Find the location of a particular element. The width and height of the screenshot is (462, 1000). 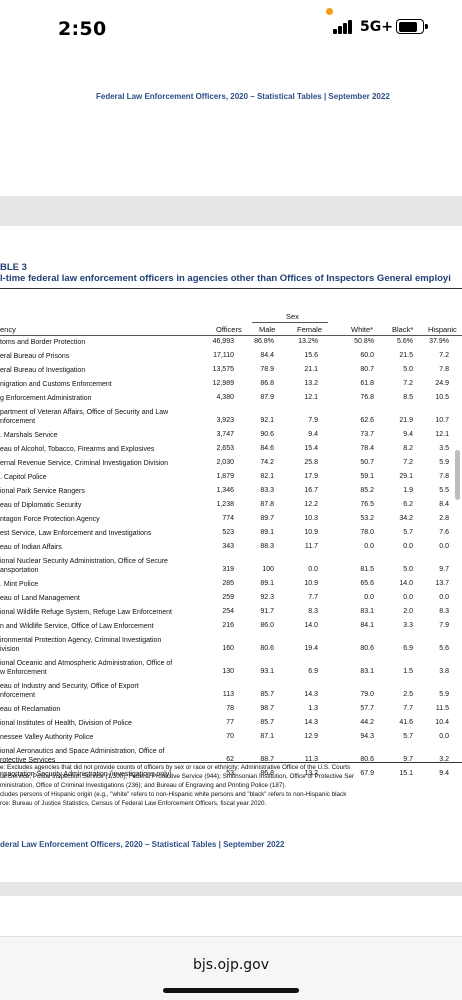

cell-female: 25.8 is located at coordinates (311, 462).